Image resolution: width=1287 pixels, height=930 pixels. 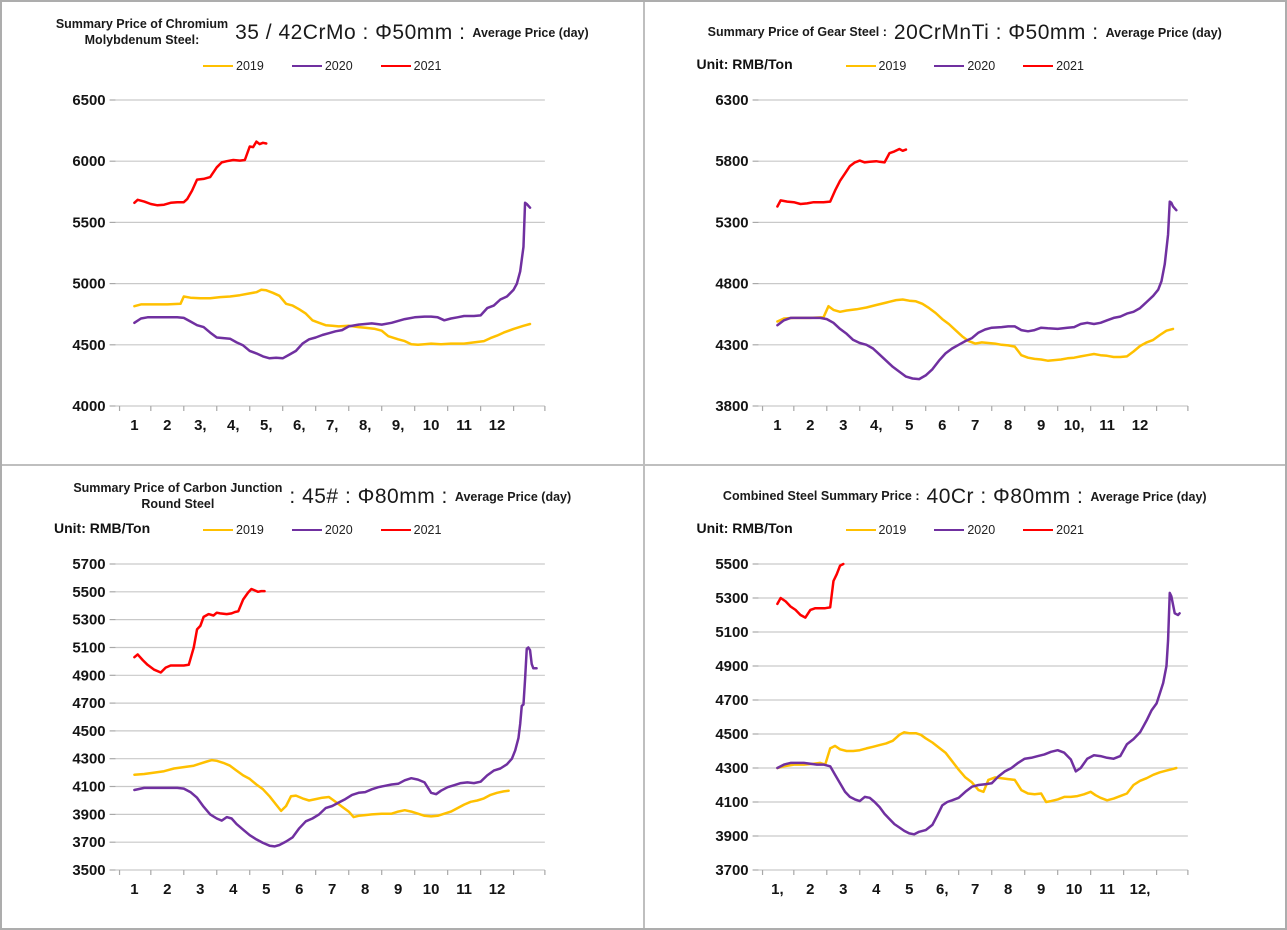 What do you see at coordinates (88, 870) in the screenshot?
I see `svg-text: 3500` at bounding box center [88, 870].